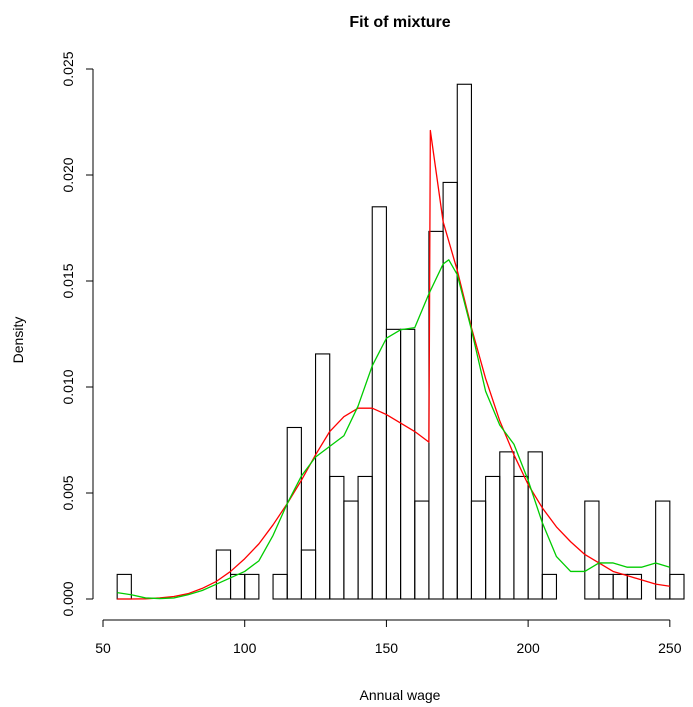 The width and height of the screenshot is (693, 707). I want to click on y-tick-label: 0.000, so click(68, 598).